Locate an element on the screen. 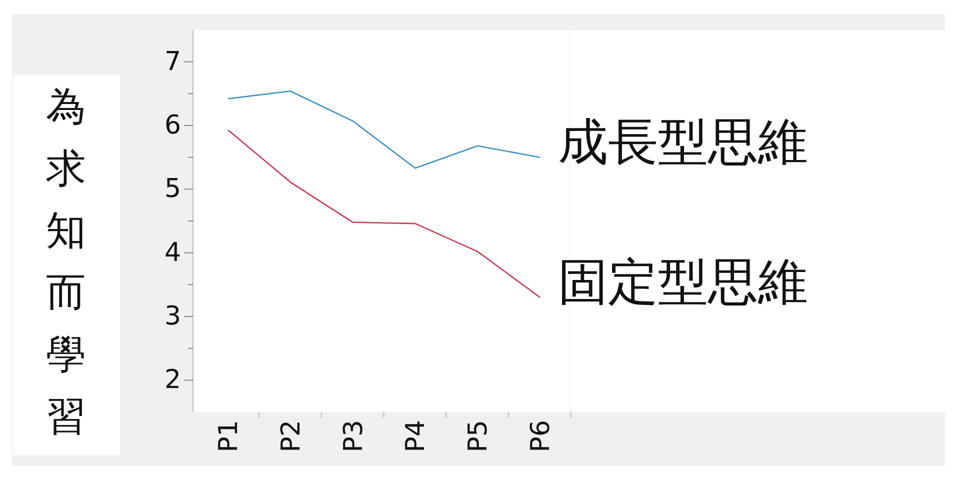 Image resolution: width=957 pixels, height=483 pixels. x-tick-label: P3 is located at coordinates (353, 436).